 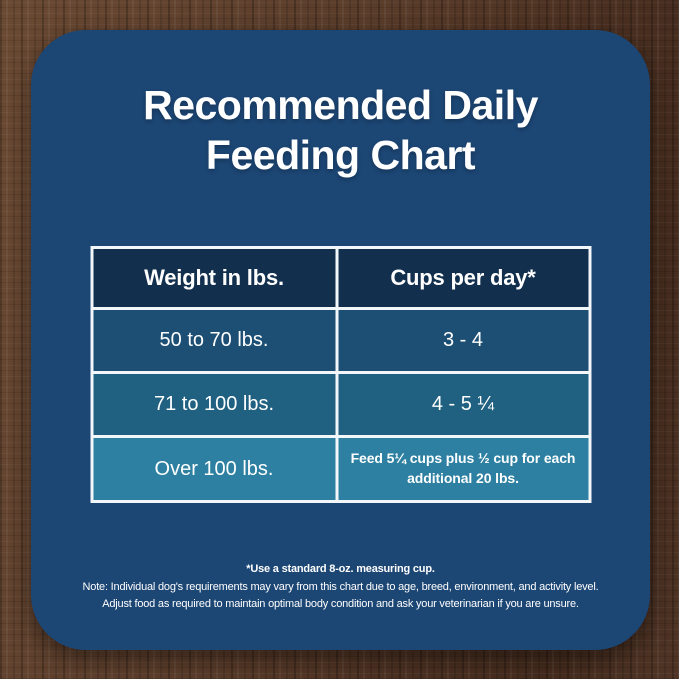 I want to click on cups-header-cell: Cups per day*, so click(x=463, y=278).